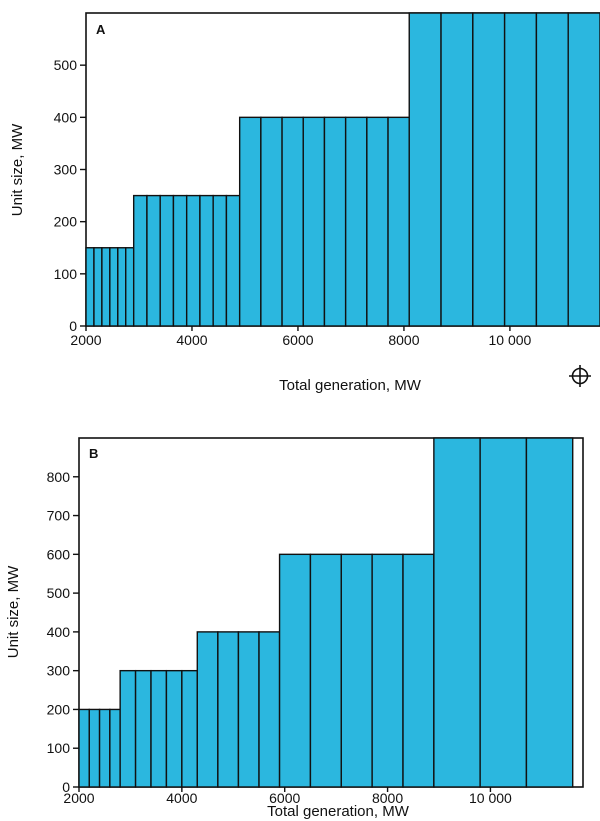  I want to click on panel-label: A, so click(101, 29).